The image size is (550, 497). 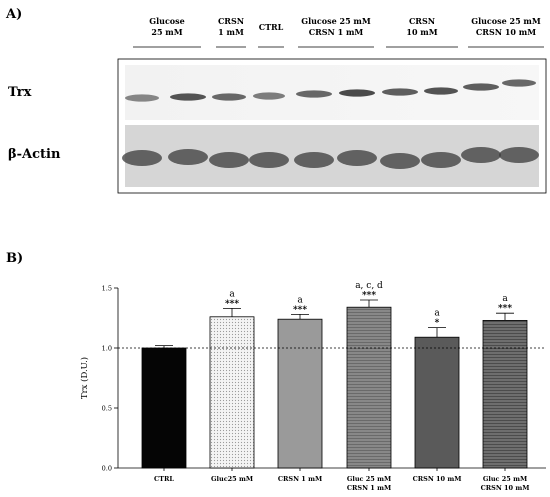 I want to click on error-bars, so click(x=334, y=323).